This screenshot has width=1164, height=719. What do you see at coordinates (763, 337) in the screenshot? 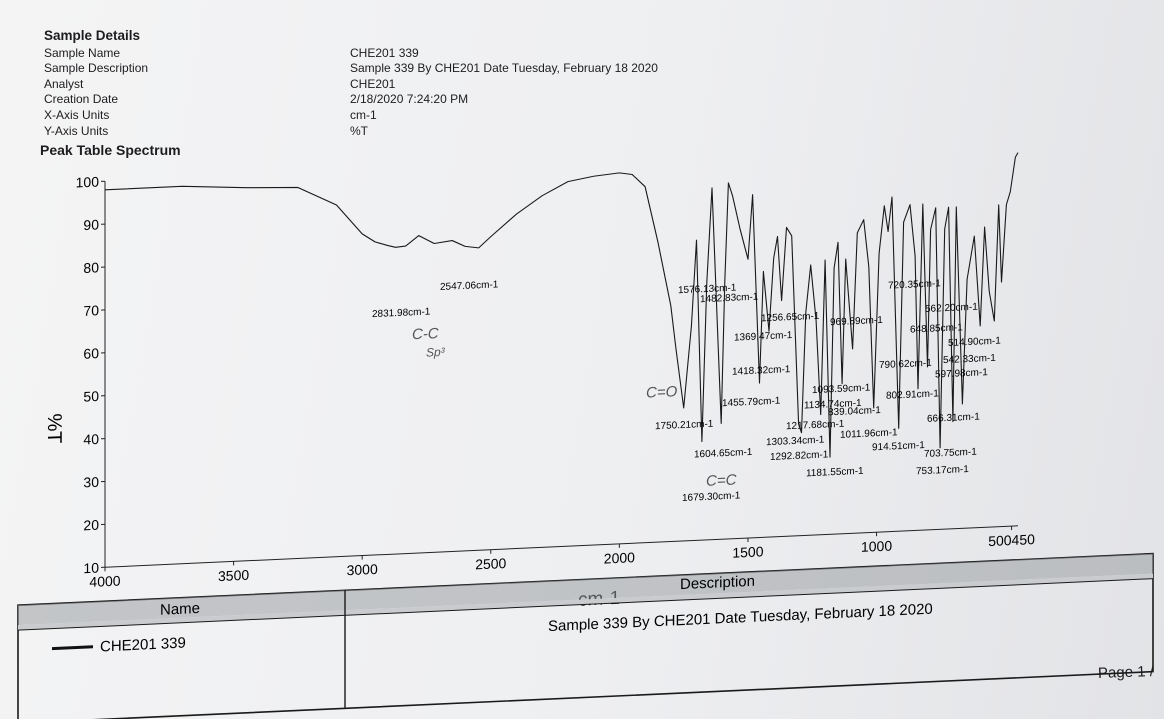
I see `peak-label: 1369.47cm-1` at bounding box center [763, 337].